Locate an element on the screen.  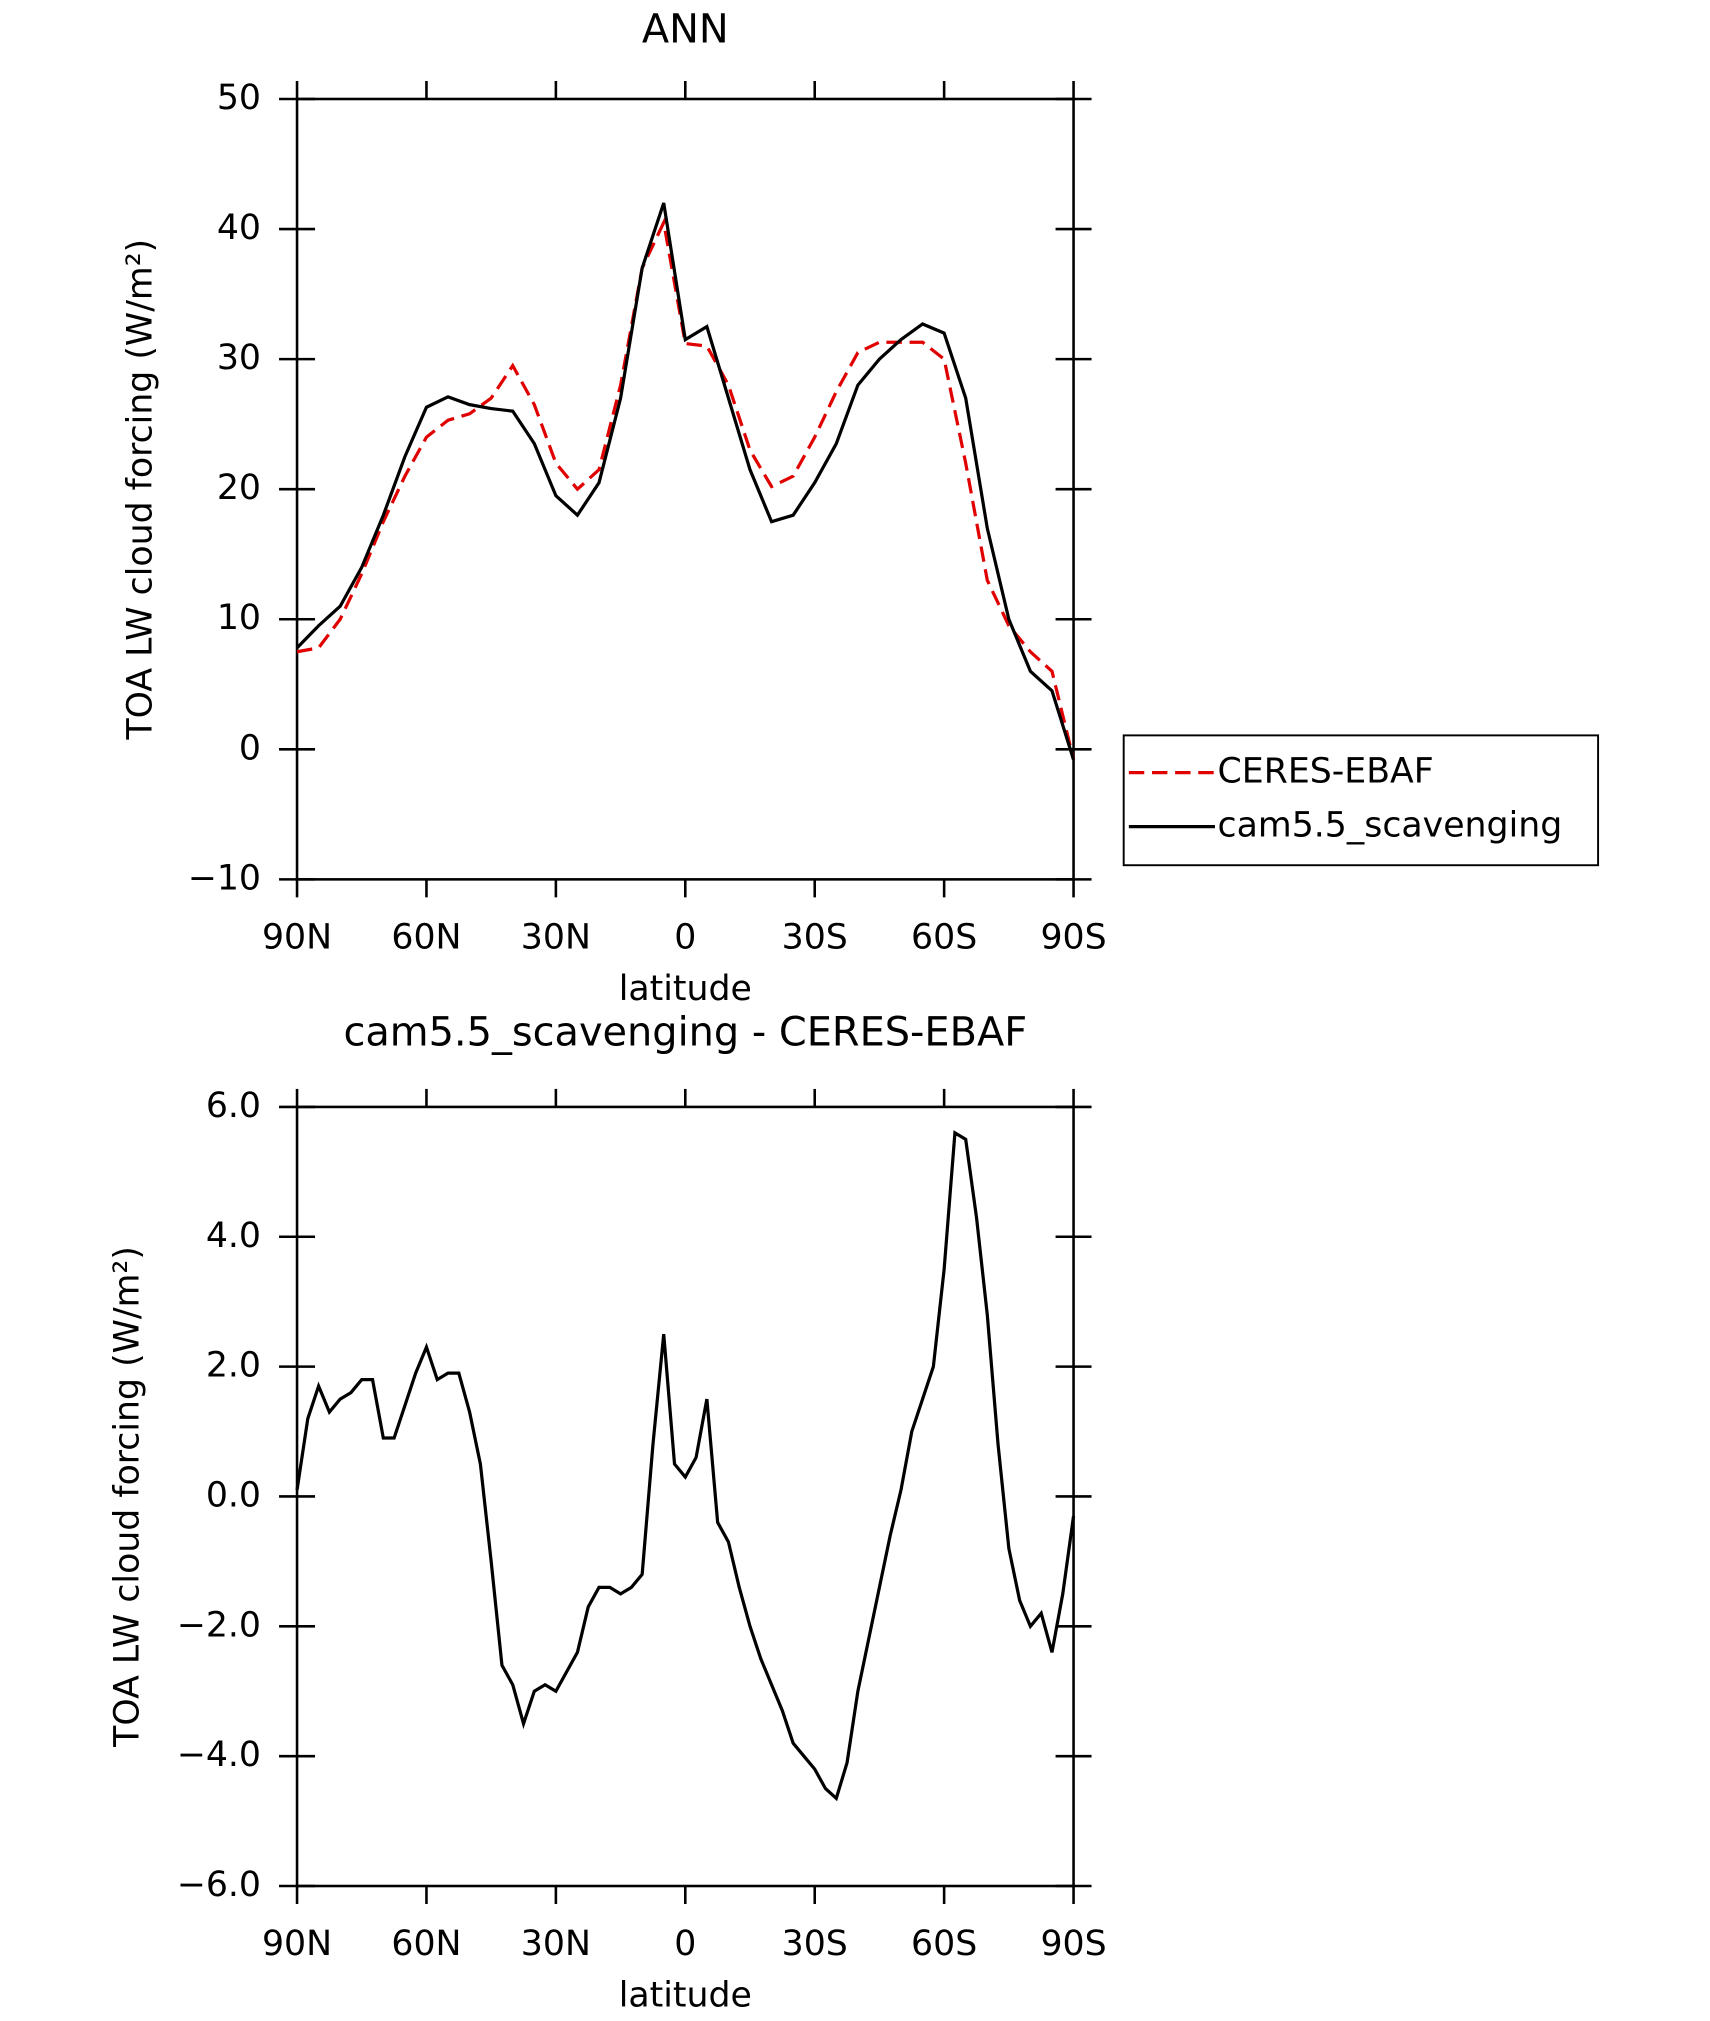
y-tick-label: 10 is located at coordinates (239, 618).